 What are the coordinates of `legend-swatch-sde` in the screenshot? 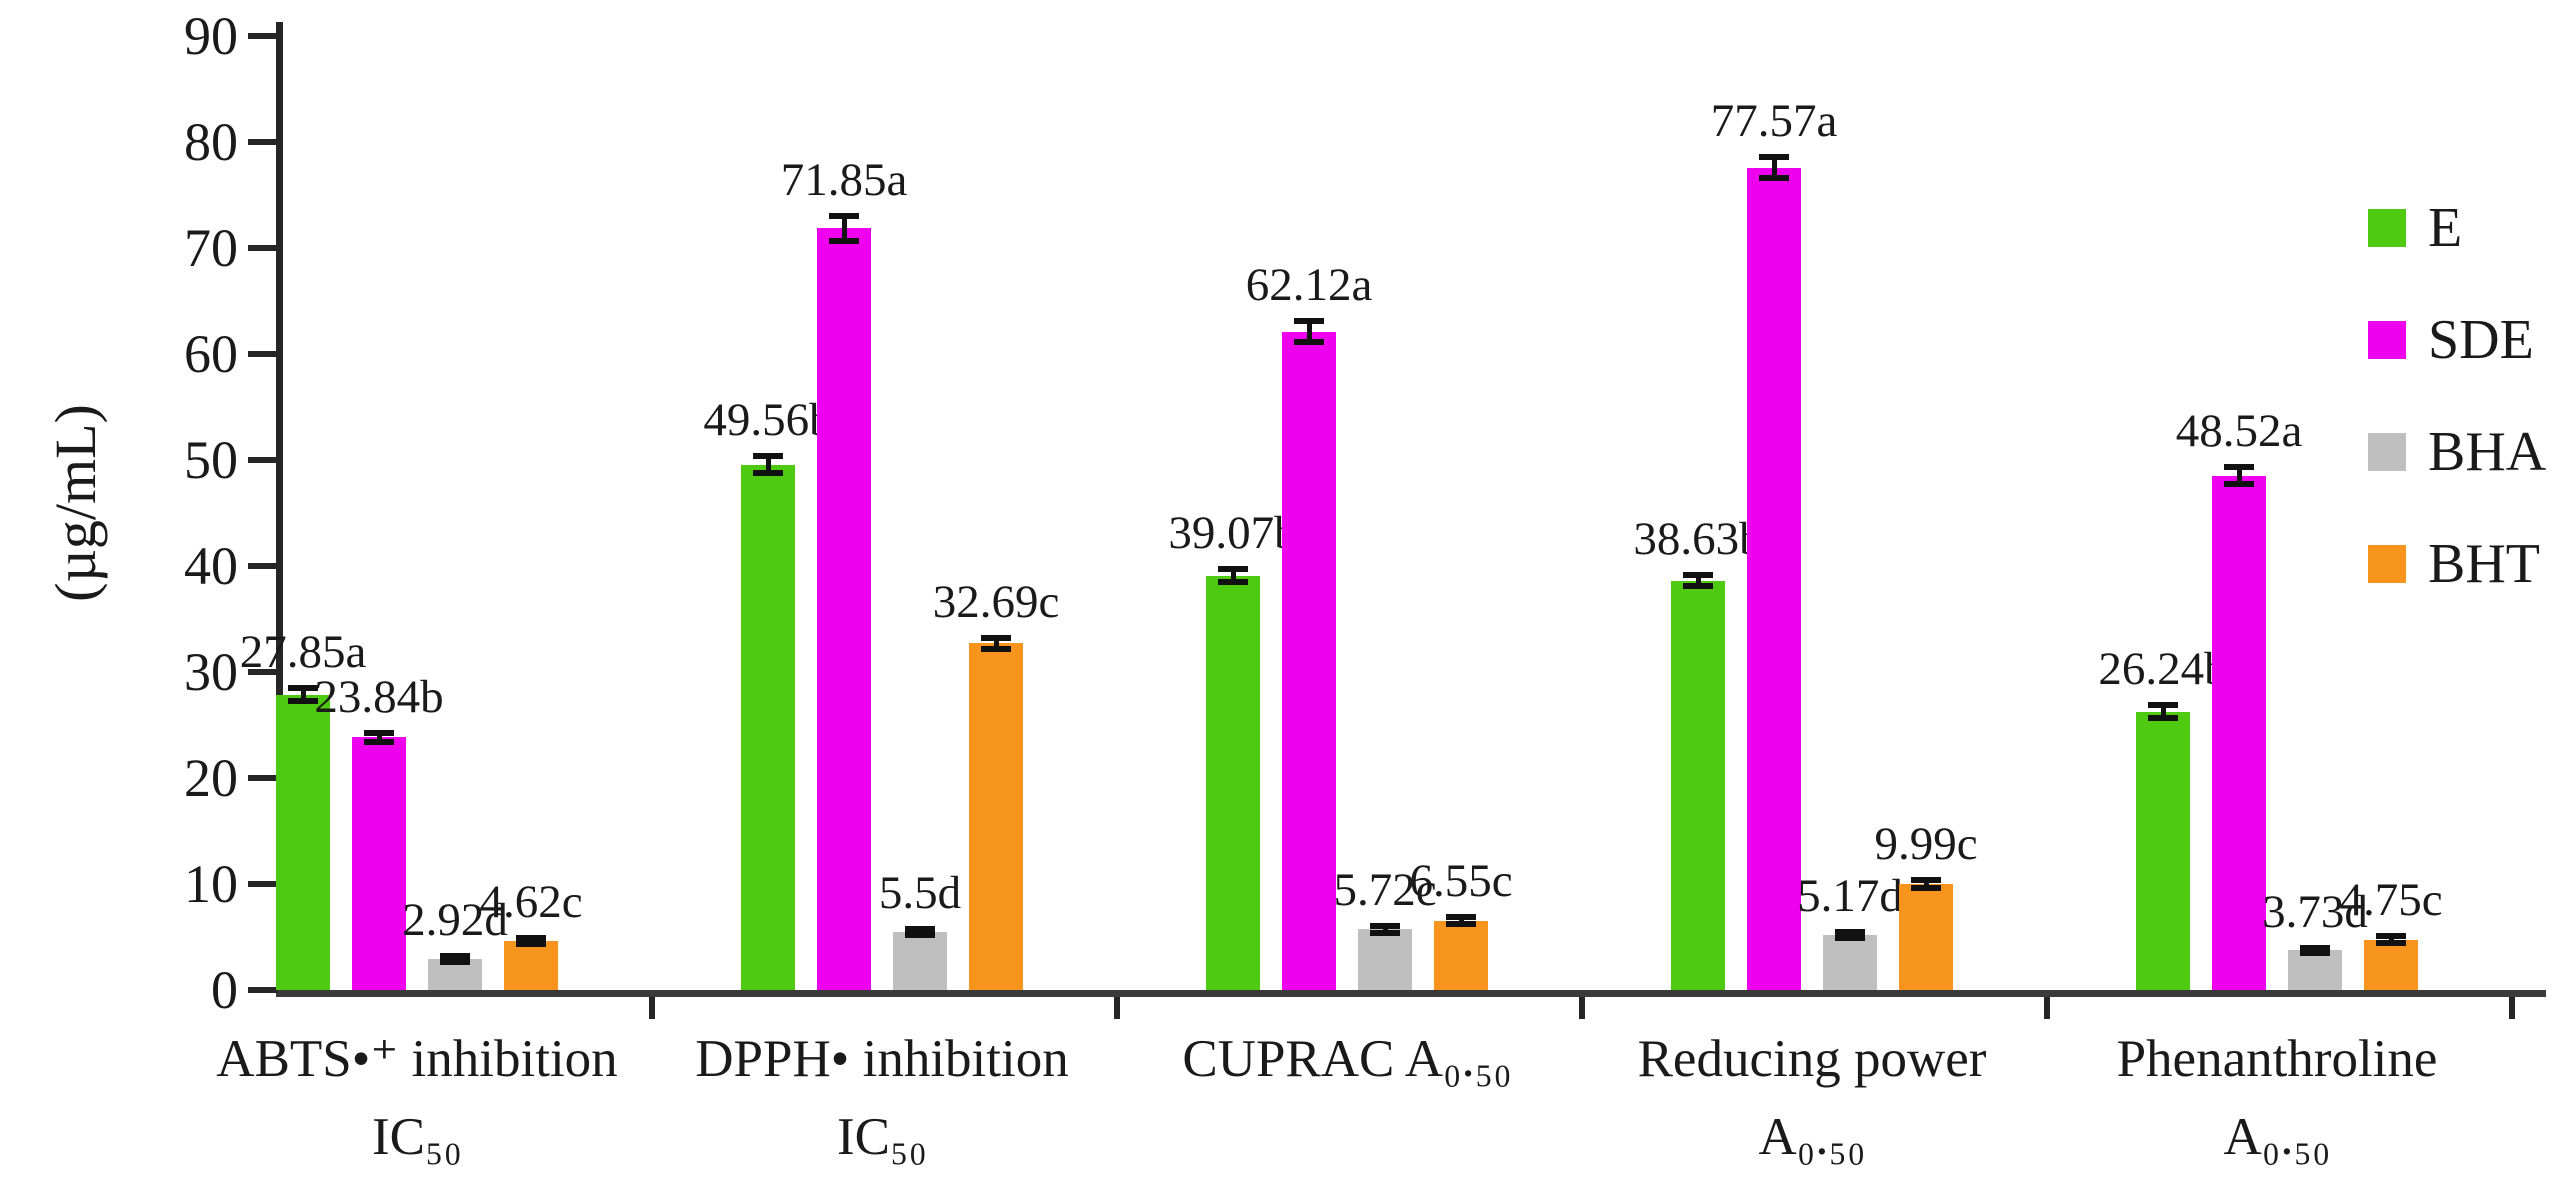 It's located at (2387, 340).